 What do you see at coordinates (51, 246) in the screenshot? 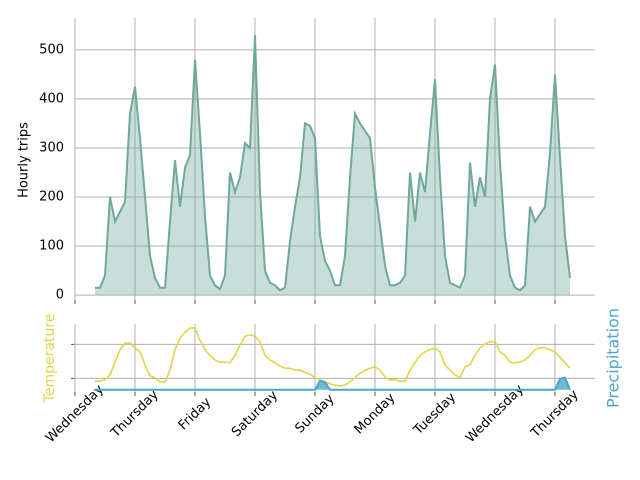
I see `y-tick-label: 100` at bounding box center [51, 246].